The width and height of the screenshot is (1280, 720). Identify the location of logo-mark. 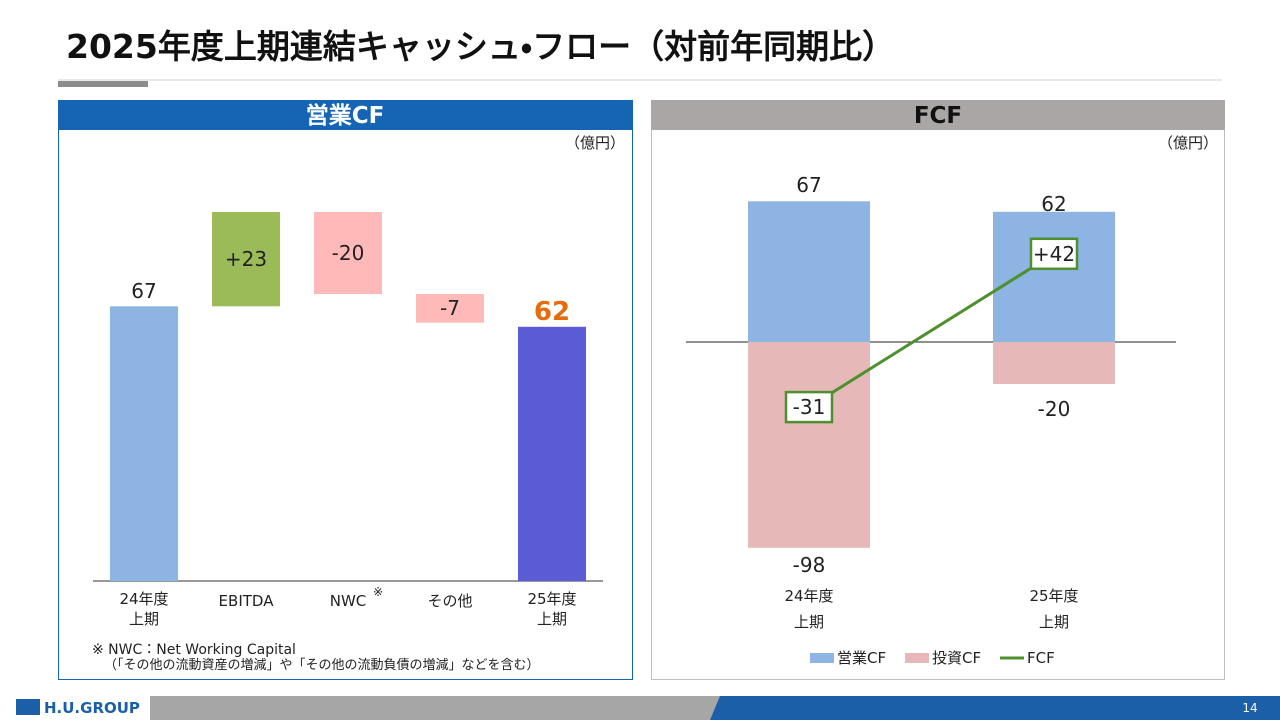
(28, 707).